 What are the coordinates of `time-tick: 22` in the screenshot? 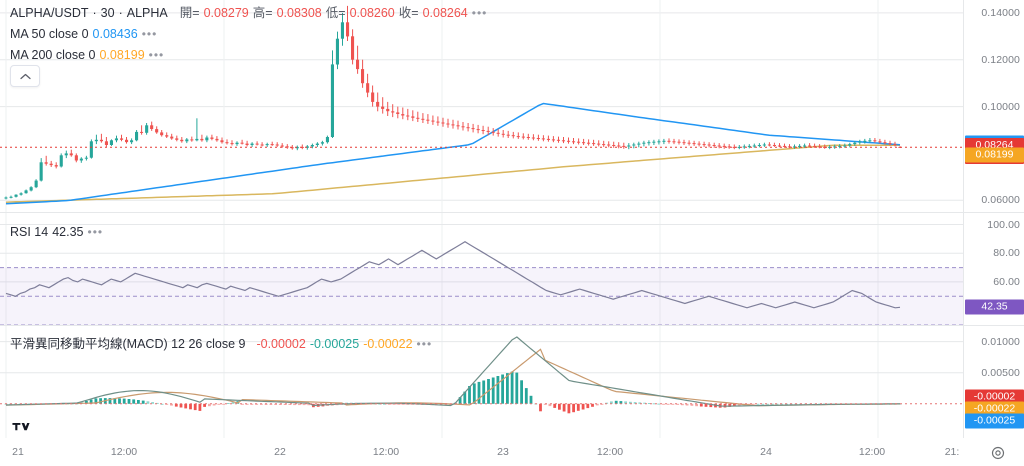 It's located at (280, 452).